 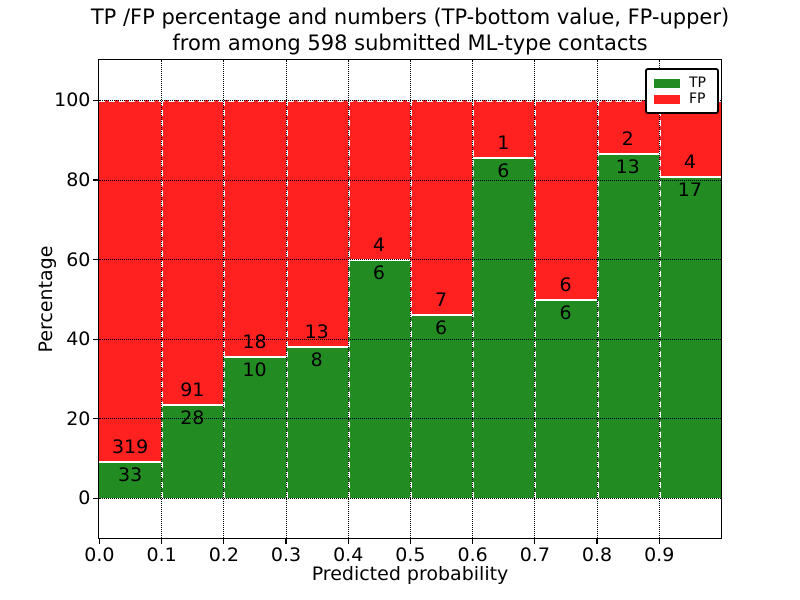 What do you see at coordinates (130, 474) in the screenshot?
I see `tp-count-label: 33` at bounding box center [130, 474].